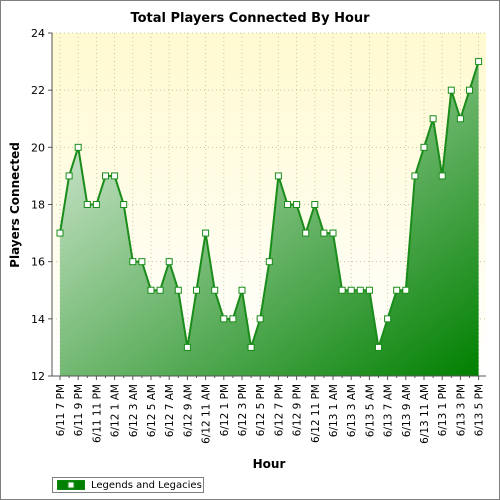 This screenshot has height=500, width=500. What do you see at coordinates (38, 33) in the screenshot?
I see `y-tick-label: 24` at bounding box center [38, 33].